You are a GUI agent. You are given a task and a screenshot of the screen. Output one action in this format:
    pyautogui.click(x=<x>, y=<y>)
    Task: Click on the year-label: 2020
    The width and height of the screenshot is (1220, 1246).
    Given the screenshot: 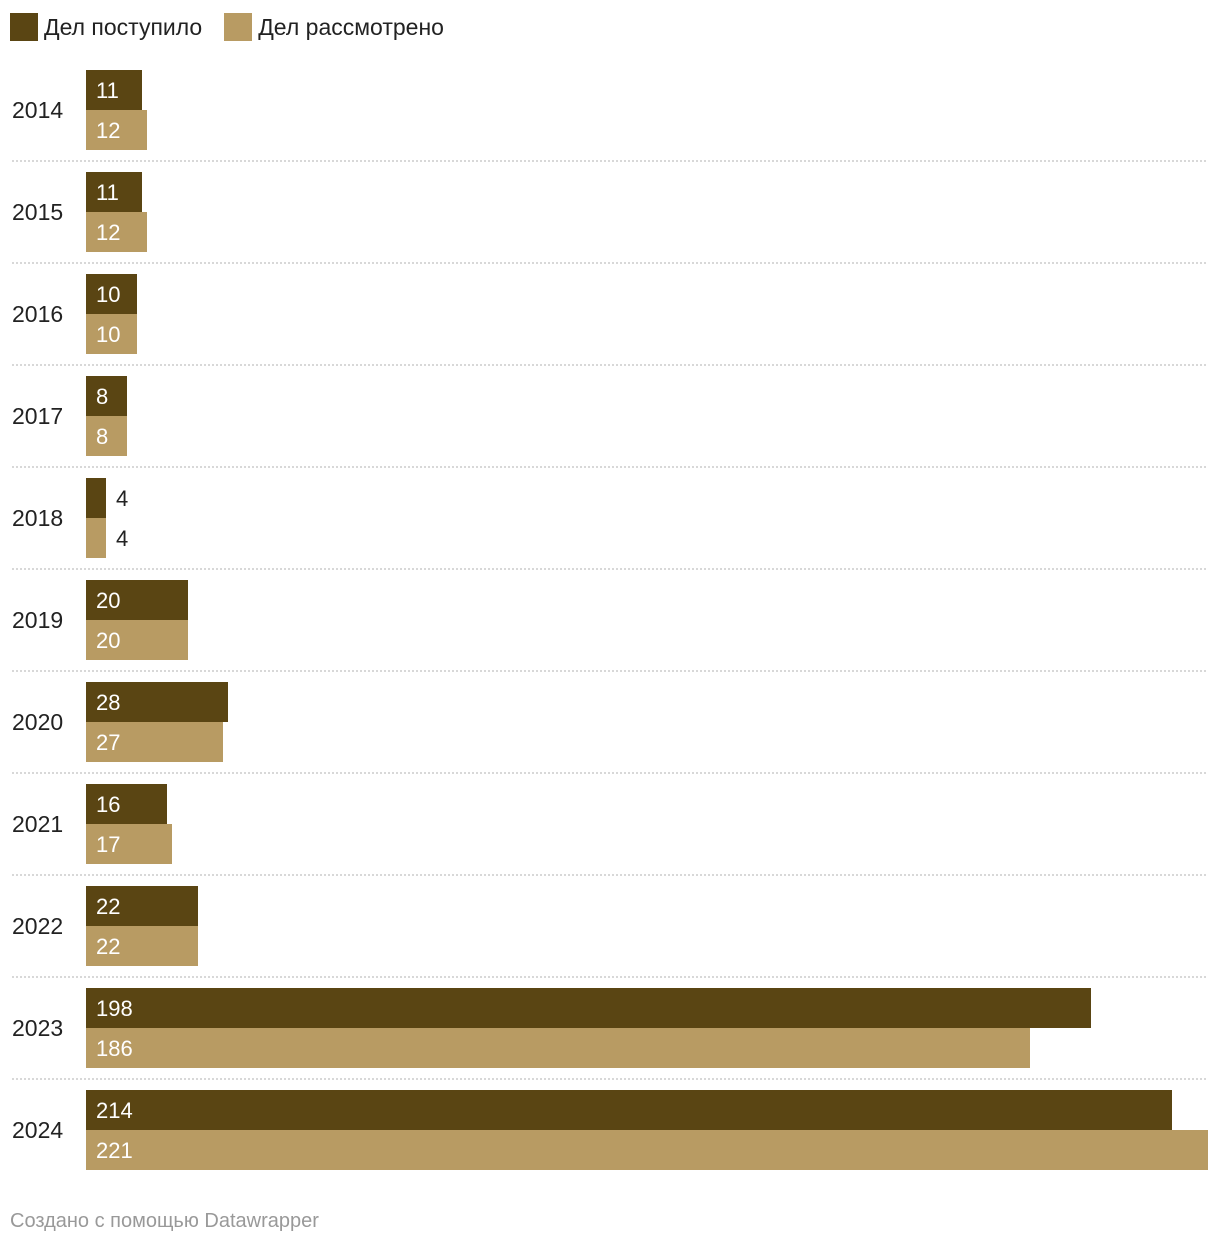 What is the action you would take?
    pyautogui.click(x=37, y=722)
    